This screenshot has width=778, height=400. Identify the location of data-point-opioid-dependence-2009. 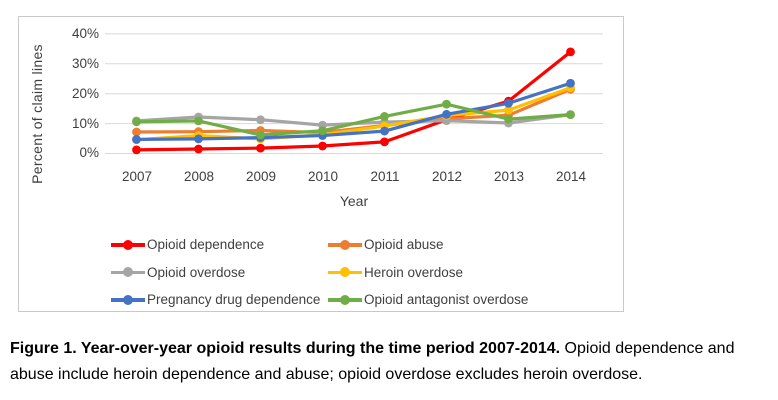
(260, 148).